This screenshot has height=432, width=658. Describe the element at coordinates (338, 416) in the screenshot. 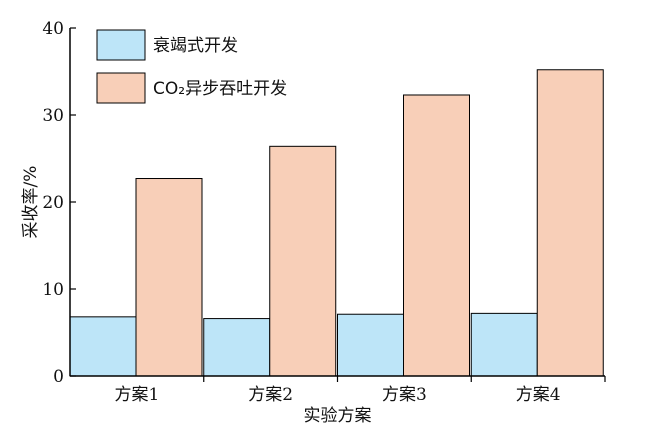

I see `x-axis-label: 实验方案` at that location.